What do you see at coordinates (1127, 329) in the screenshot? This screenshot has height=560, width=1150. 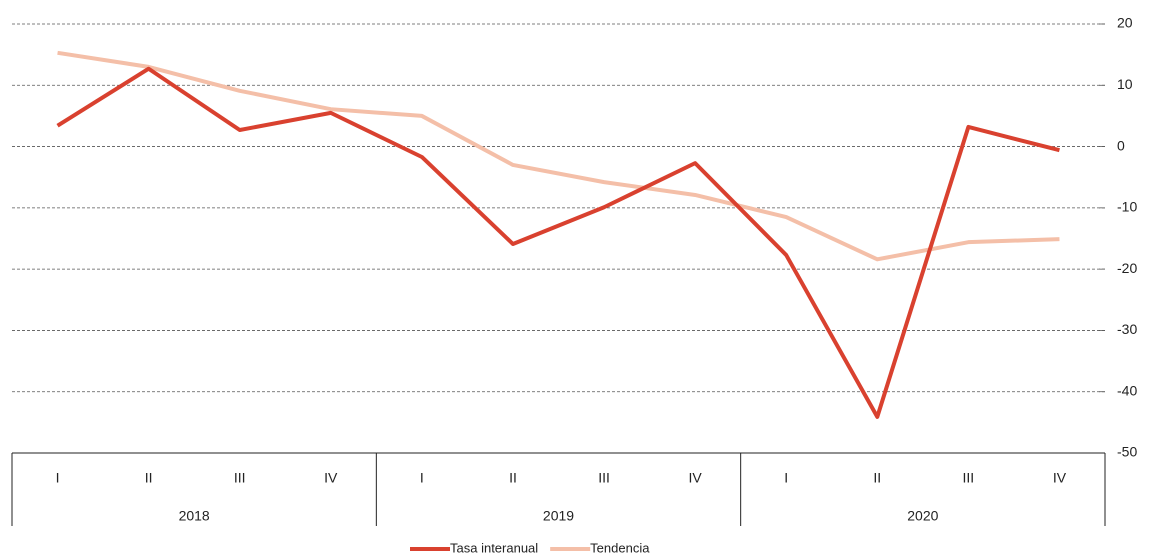 I see `y-tick-label: -30` at bounding box center [1127, 329].